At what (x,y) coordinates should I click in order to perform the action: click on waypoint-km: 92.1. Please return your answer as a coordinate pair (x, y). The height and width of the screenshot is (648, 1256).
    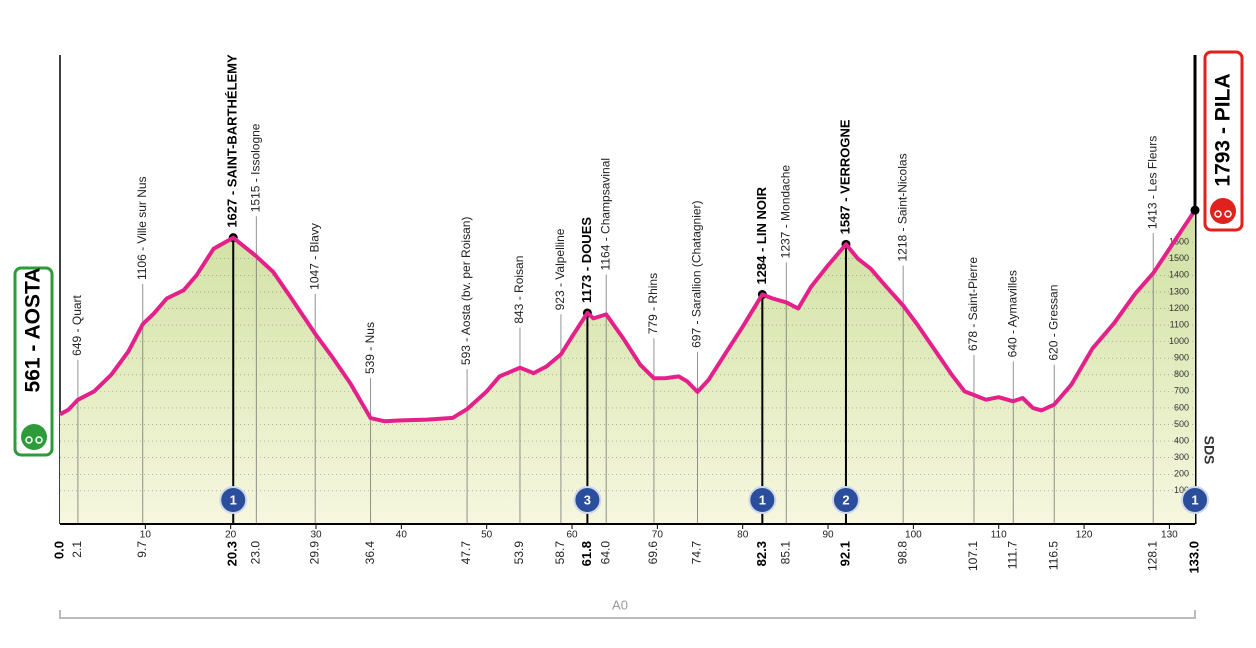
    Looking at the image, I should click on (844, 553).